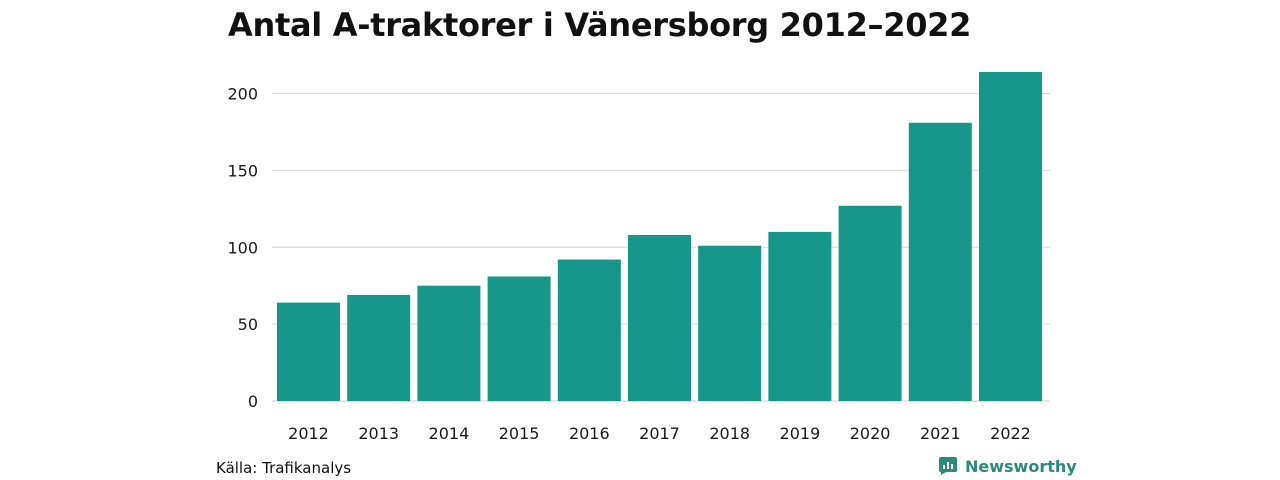 The width and height of the screenshot is (1280, 480). What do you see at coordinates (729, 433) in the screenshot?
I see `x-tick-label: 2018` at bounding box center [729, 433].